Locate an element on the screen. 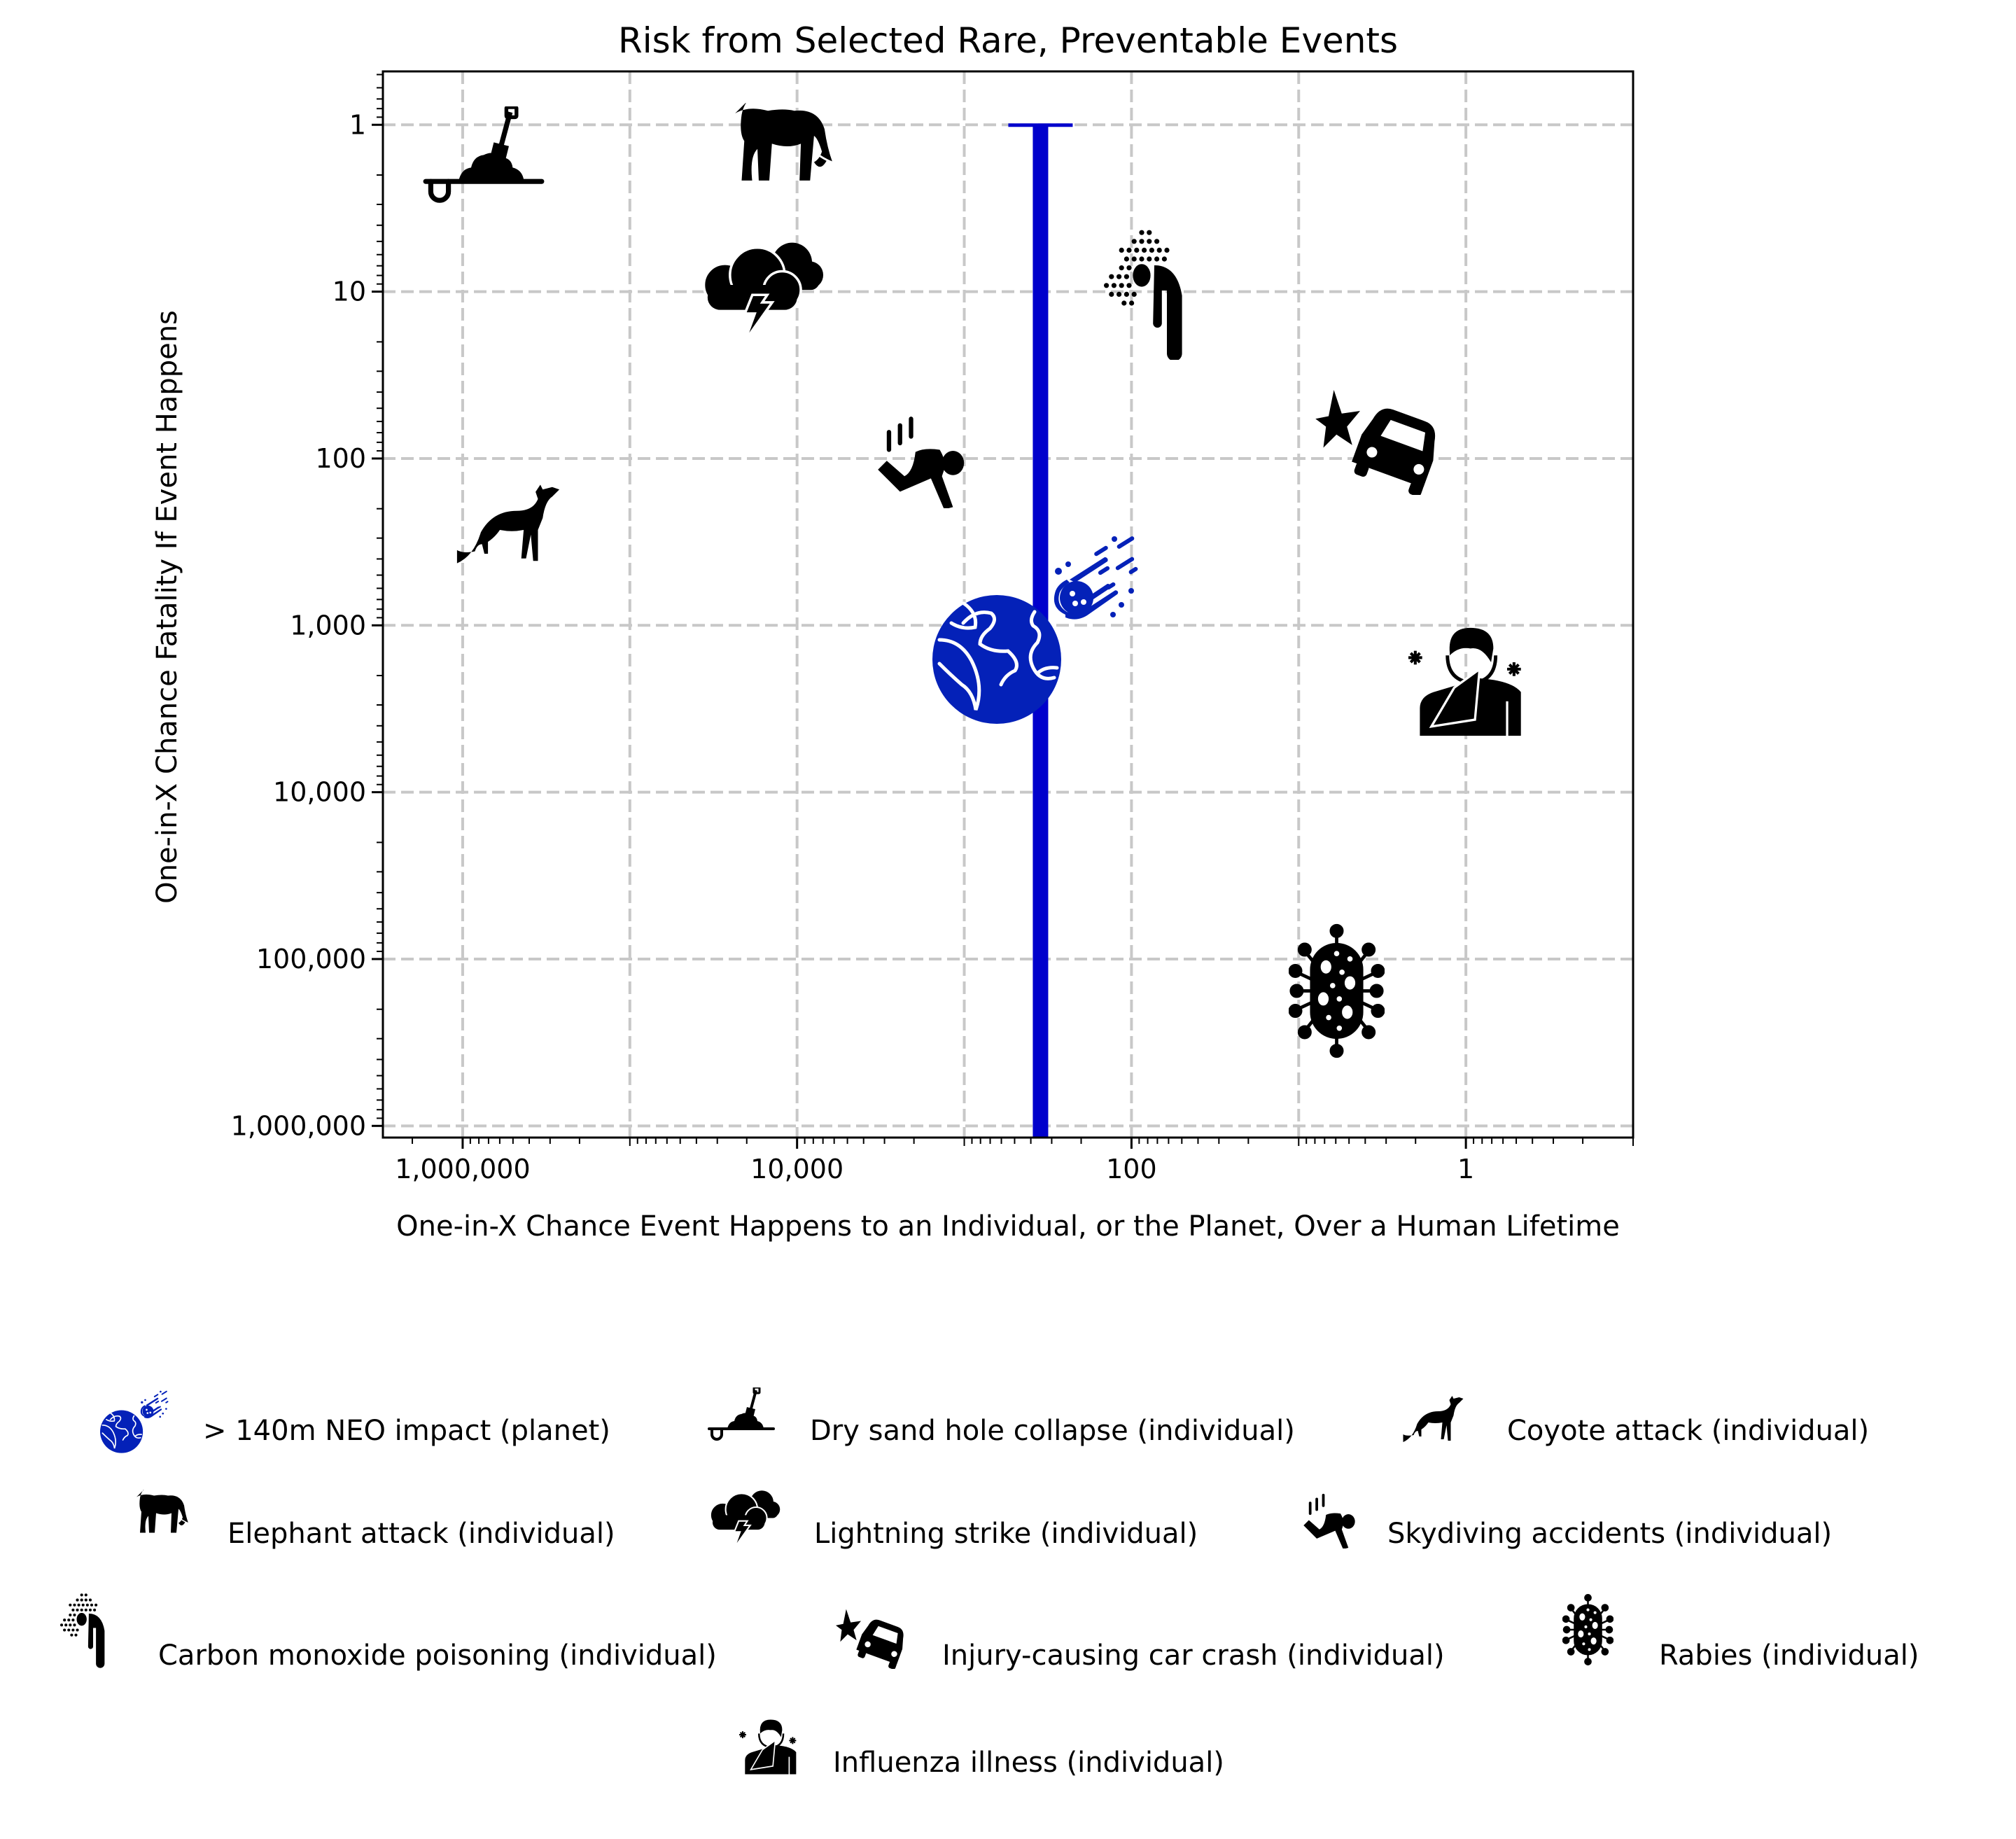 Image resolution: width=2016 pixels, height=1839 pixels. x-tick-label: 1,000,000 is located at coordinates (462, 1169).